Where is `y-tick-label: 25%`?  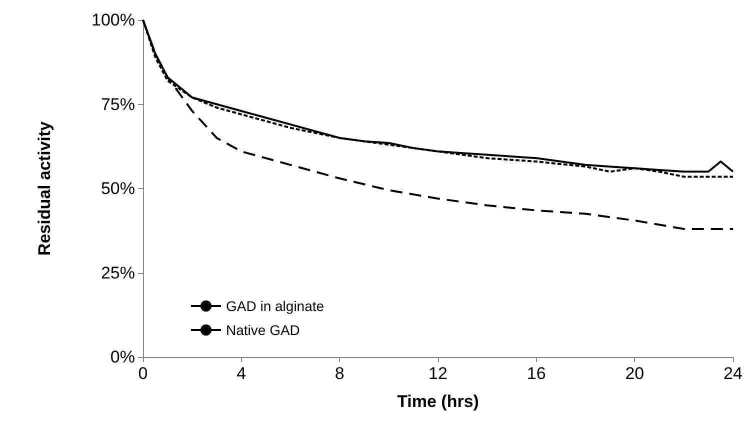 y-tick-label: 25% is located at coordinates (117, 272).